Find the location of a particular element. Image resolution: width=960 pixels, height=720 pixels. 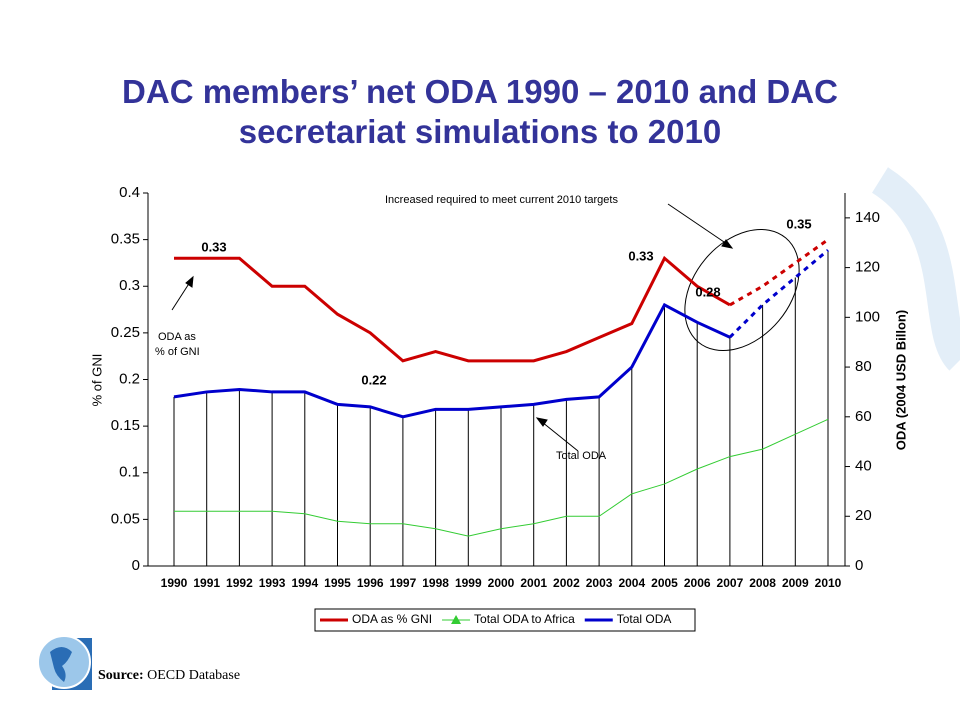

y2-tick-label: 100 is located at coordinates (867, 316).